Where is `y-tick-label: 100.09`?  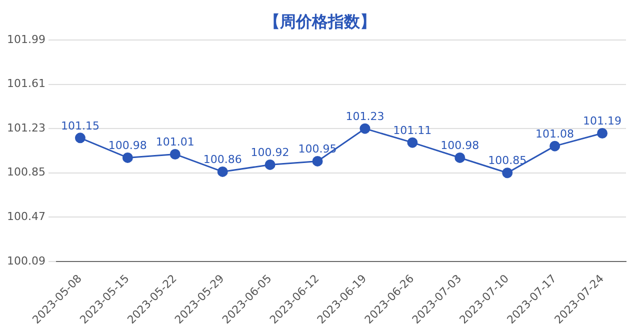
y-tick-label: 100.09 is located at coordinates (26, 261).